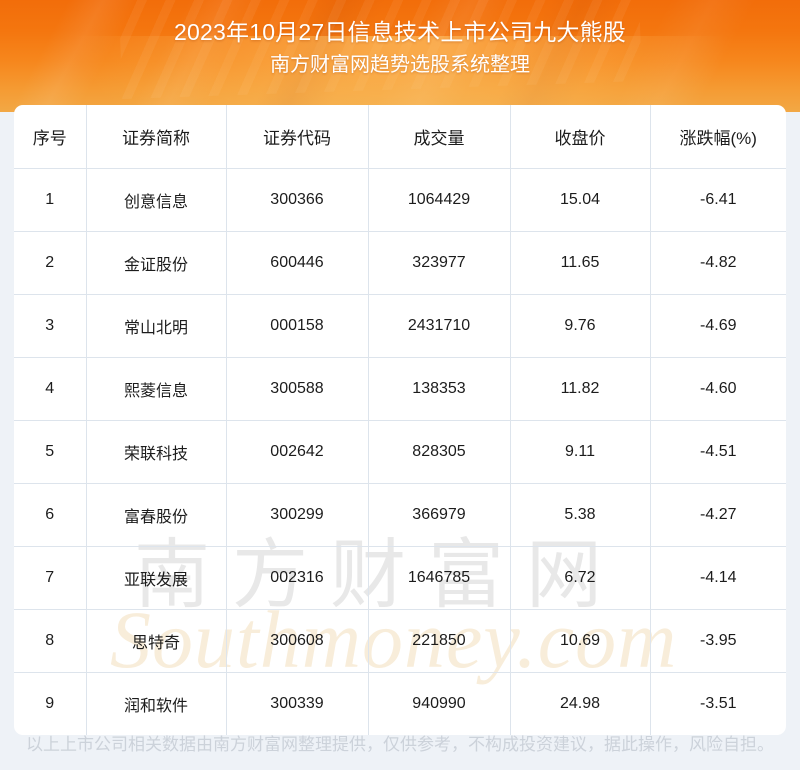 Image resolution: width=800 pixels, height=770 pixels. I want to click on cell-change: -6.41, so click(718, 200).